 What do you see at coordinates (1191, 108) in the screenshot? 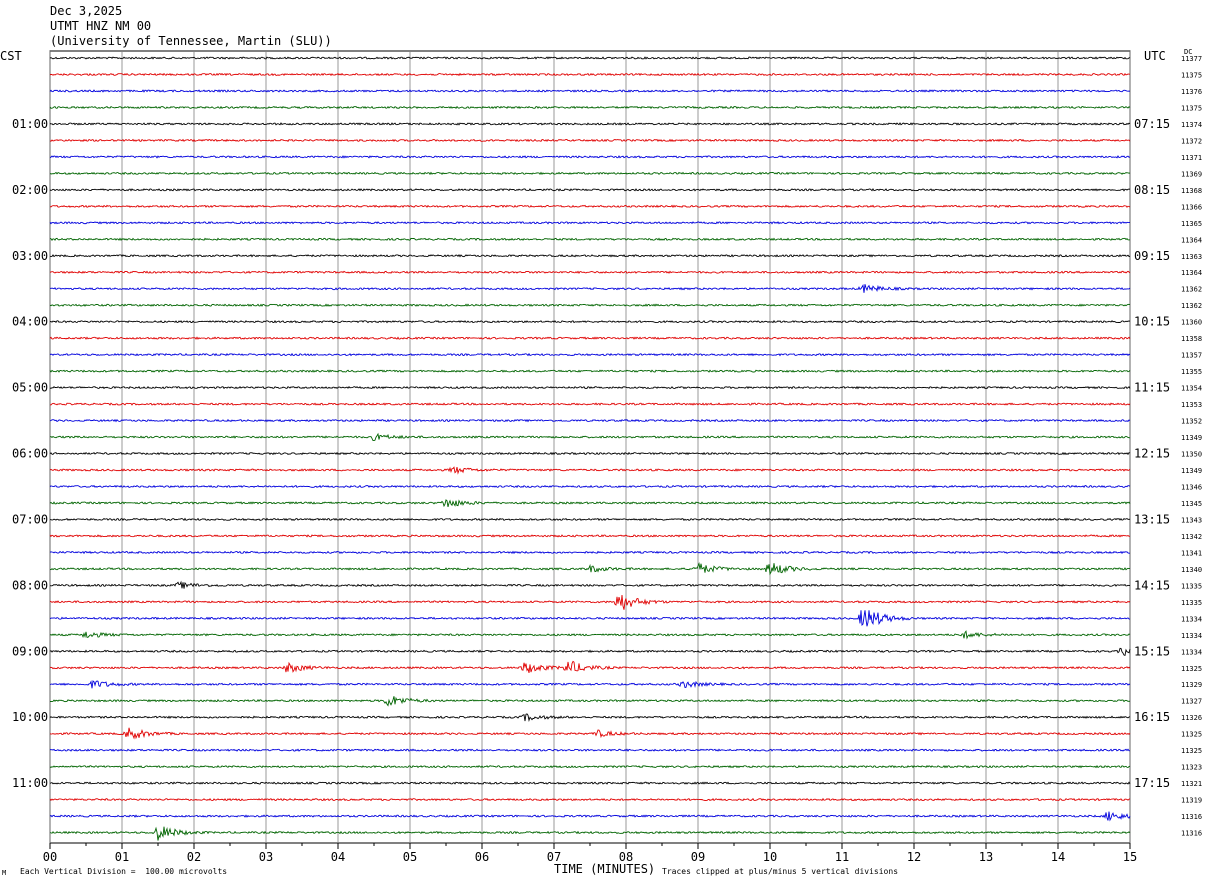
I see `dc-offset-label: 11375` at bounding box center [1191, 108].